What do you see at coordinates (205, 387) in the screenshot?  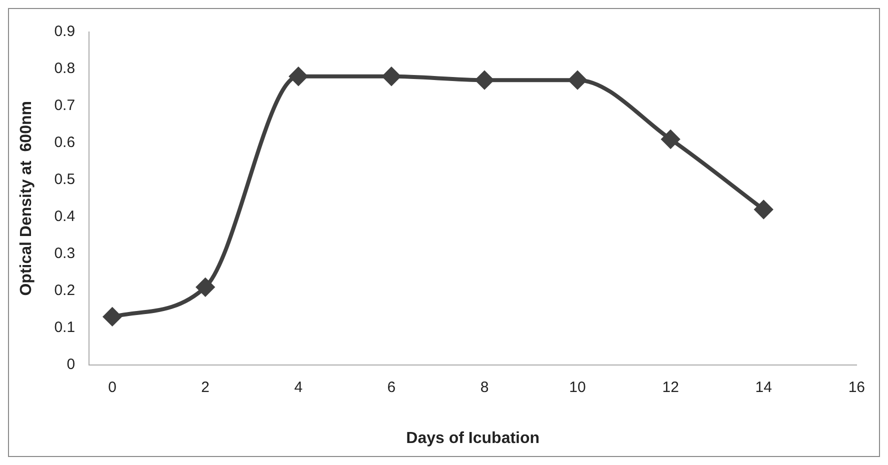 I see `x-tick-label: 2` at bounding box center [205, 387].